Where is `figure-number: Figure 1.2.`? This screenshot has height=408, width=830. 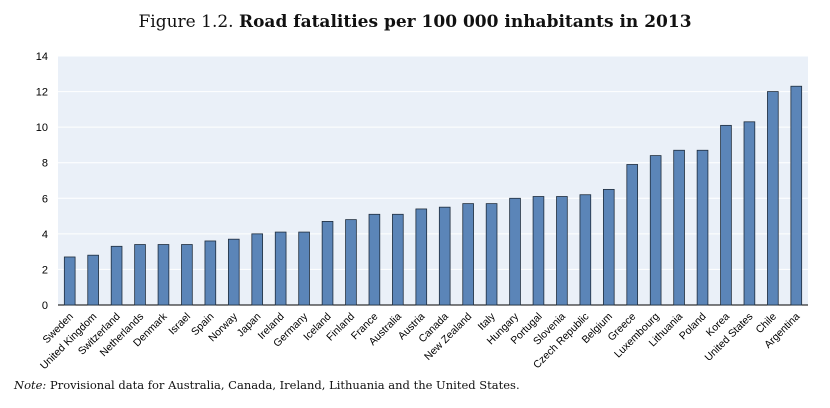 figure-number: Figure 1.2. is located at coordinates (186, 22).